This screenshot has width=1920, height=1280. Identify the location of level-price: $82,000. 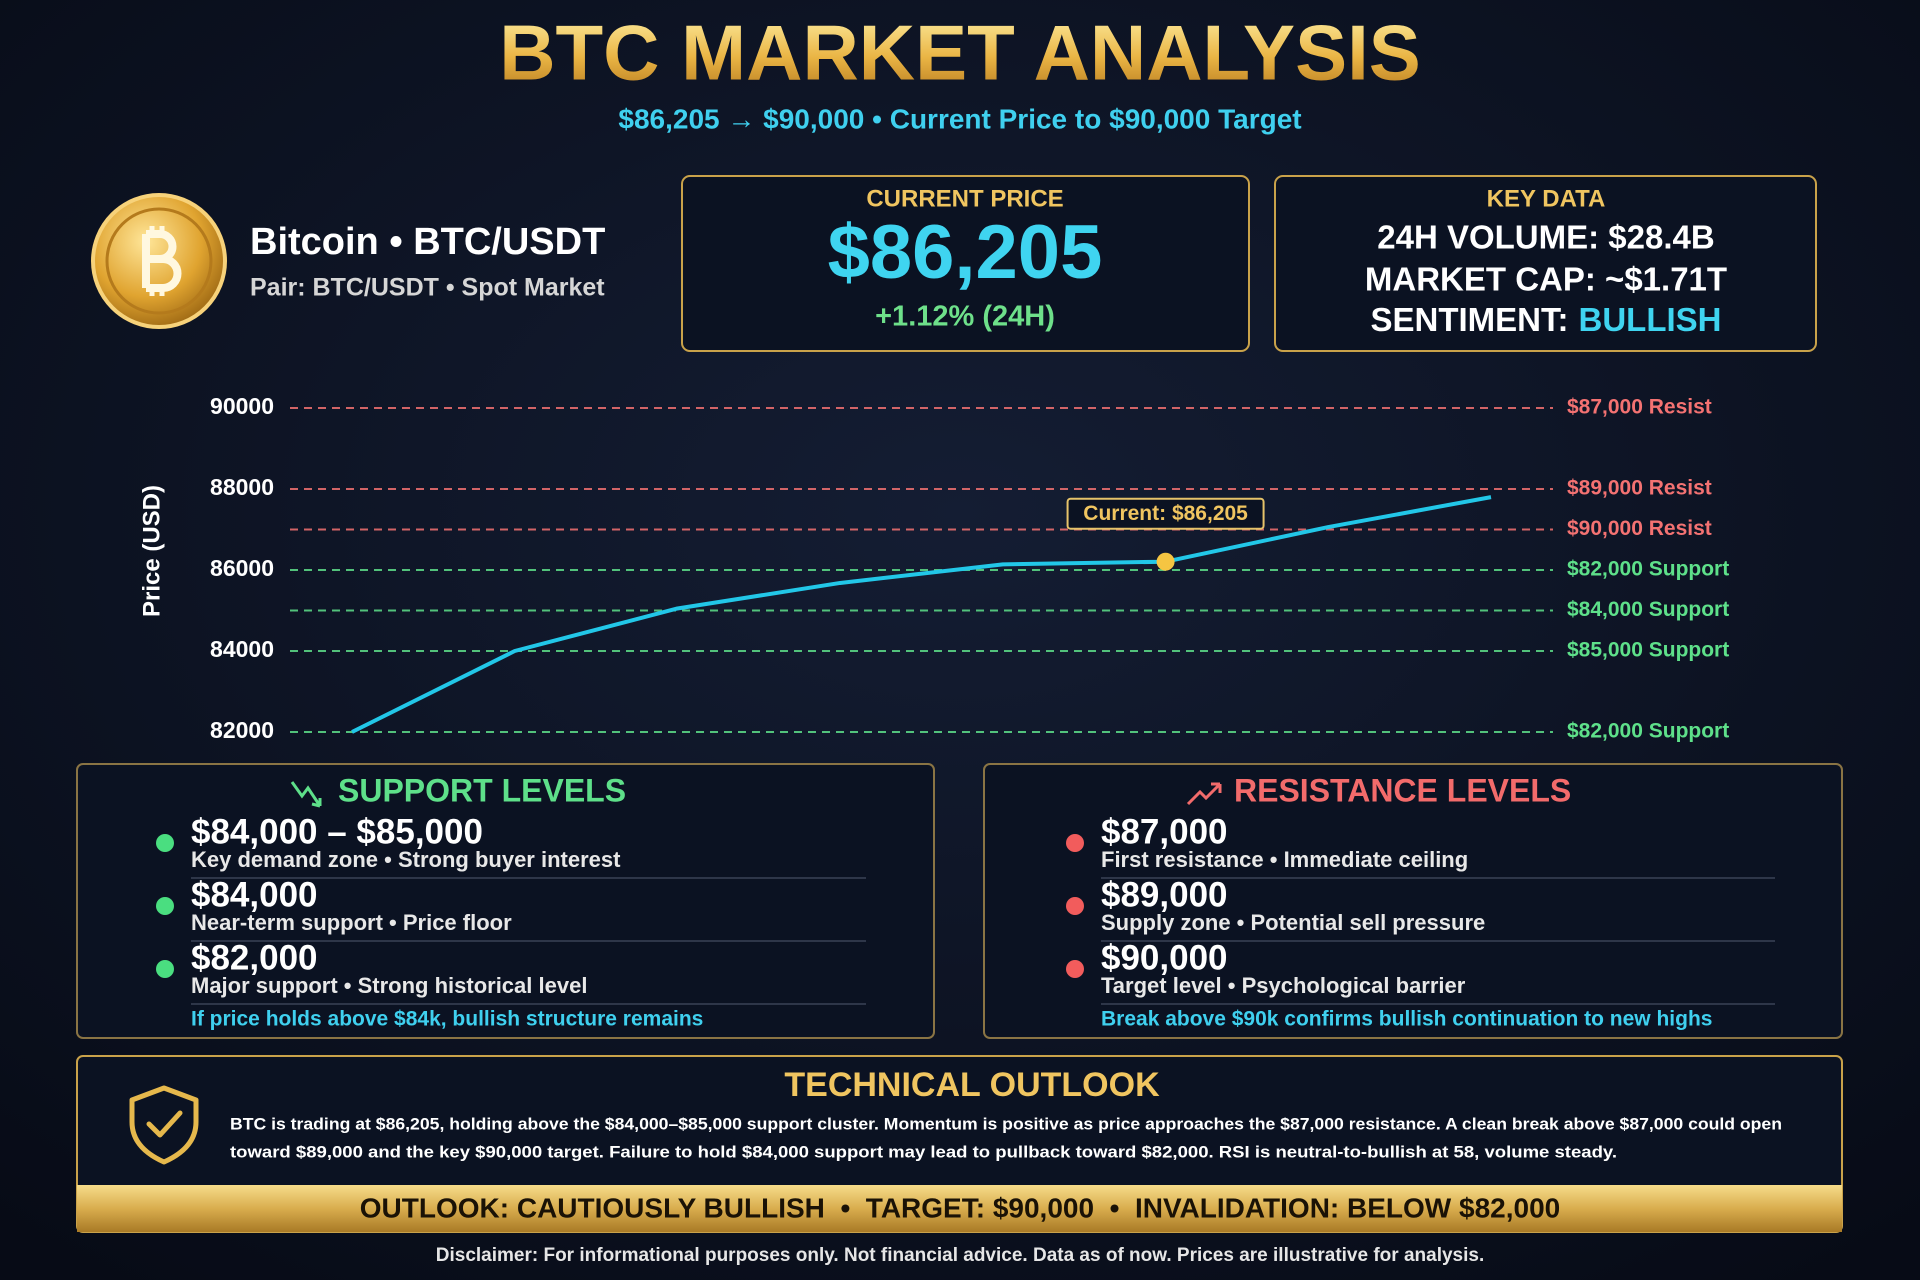
(254, 957).